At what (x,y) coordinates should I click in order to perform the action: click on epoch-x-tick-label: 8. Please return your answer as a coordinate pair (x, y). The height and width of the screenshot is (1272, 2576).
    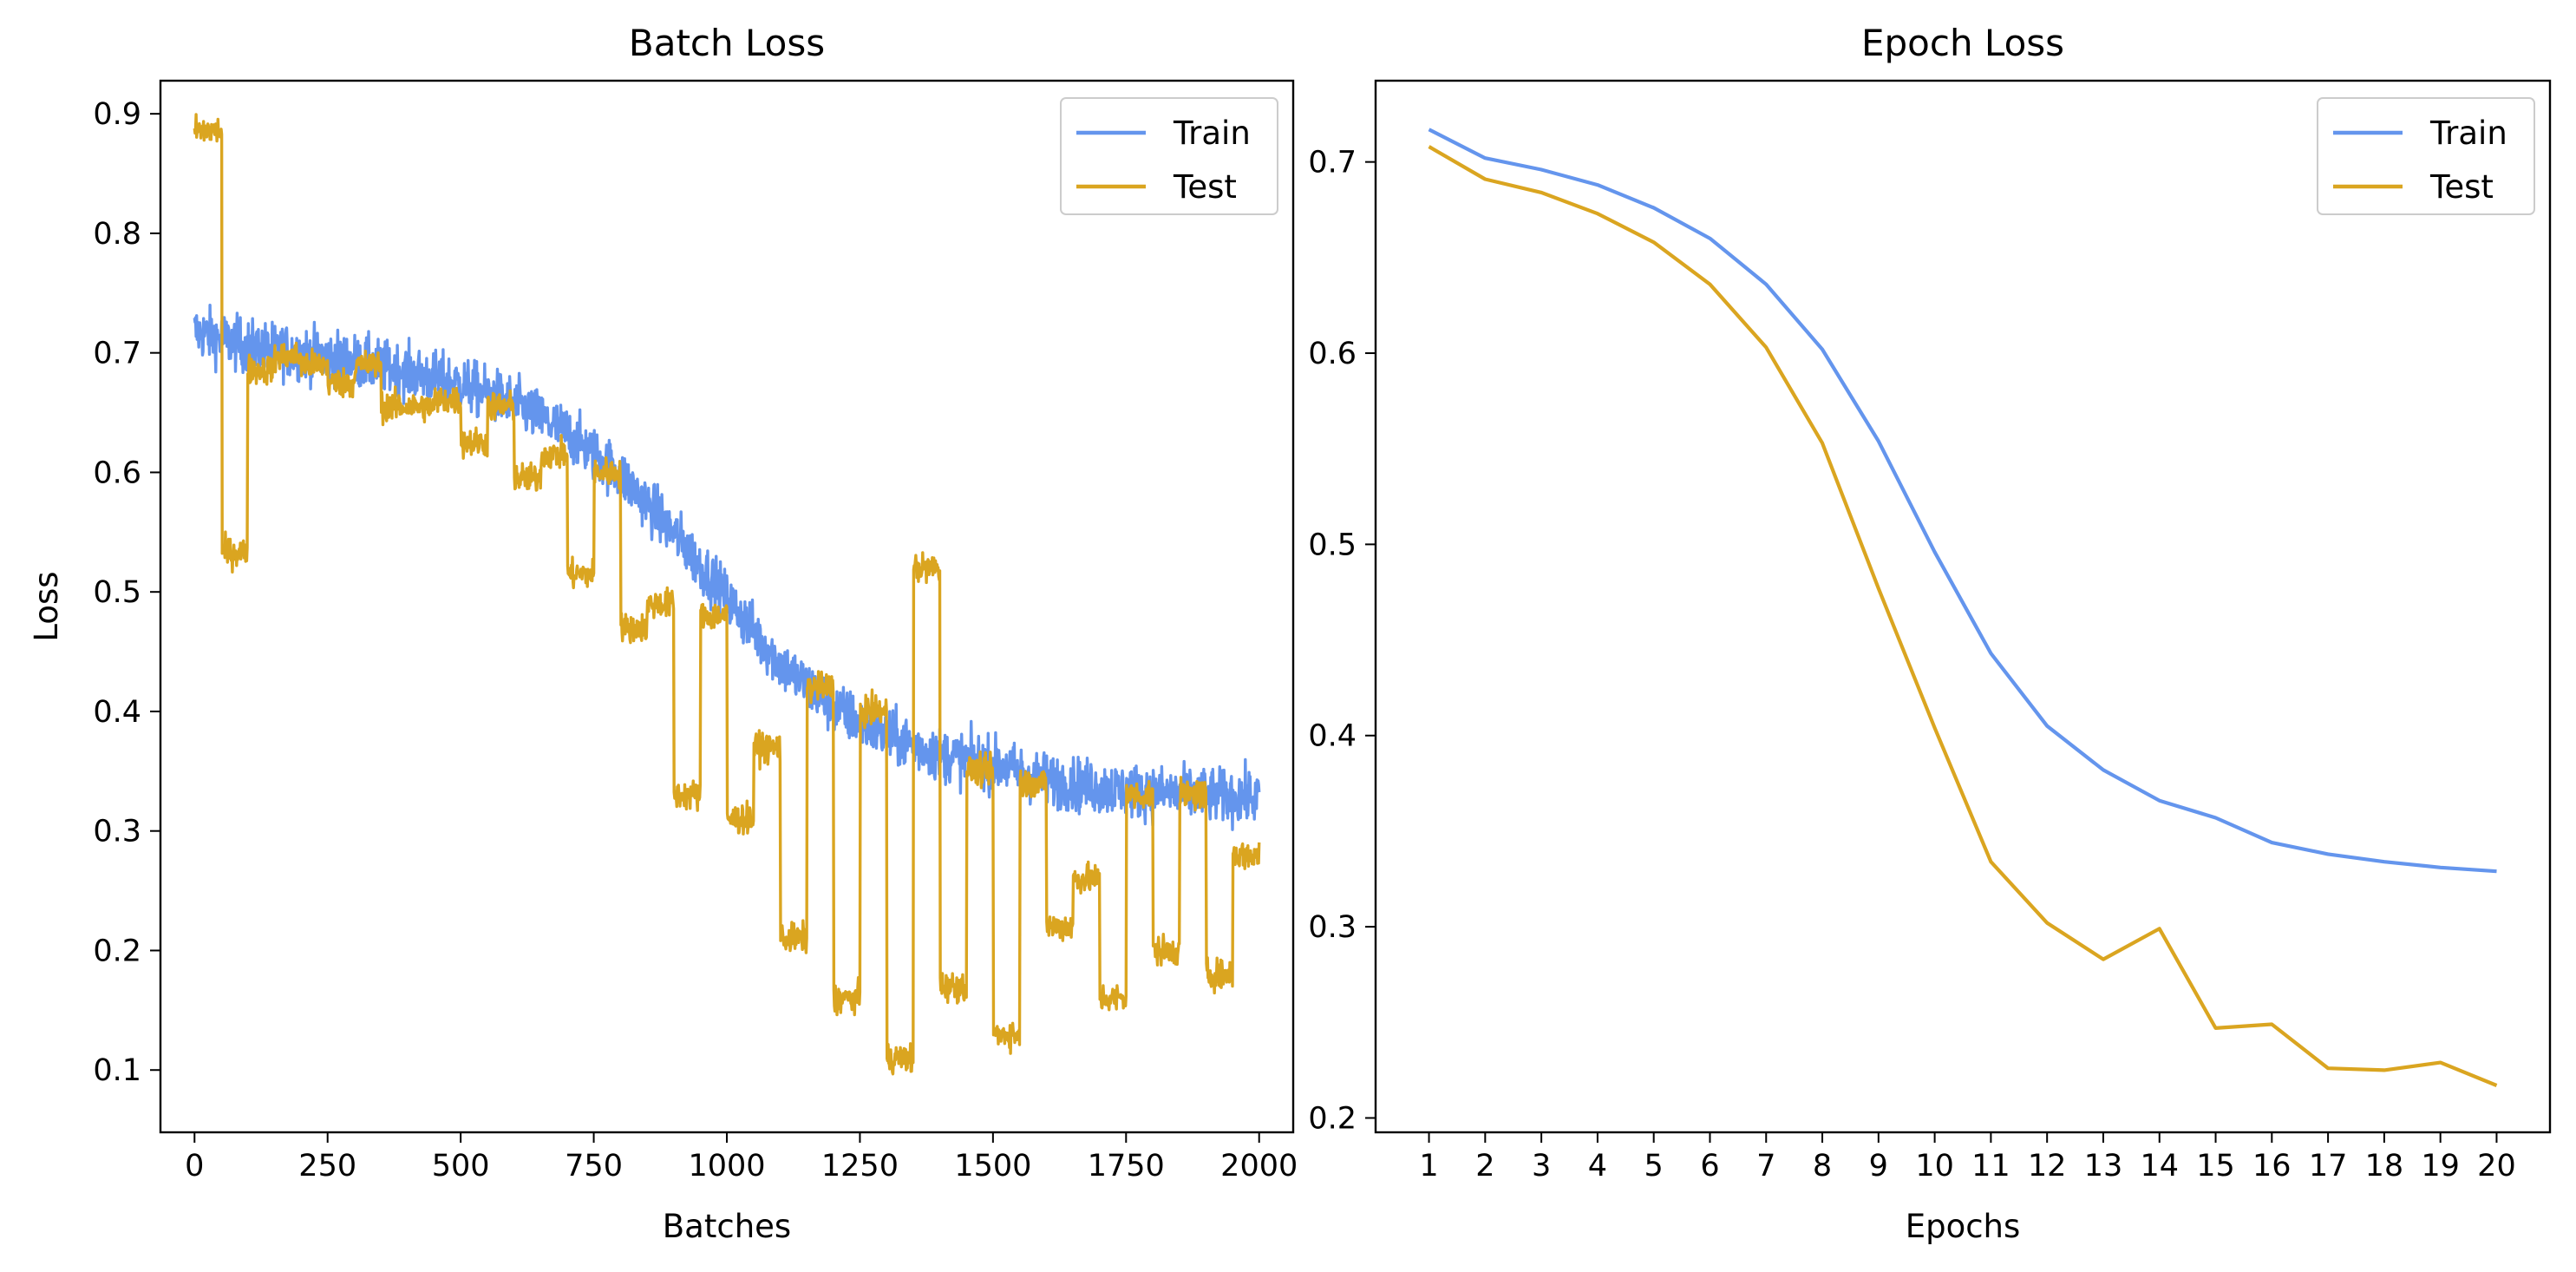
    Looking at the image, I should click on (1822, 1166).